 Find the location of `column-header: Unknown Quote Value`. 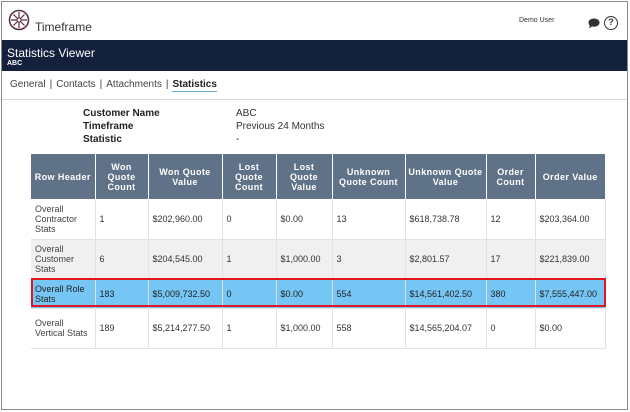

column-header: Unknown Quote Value is located at coordinates (446, 176).